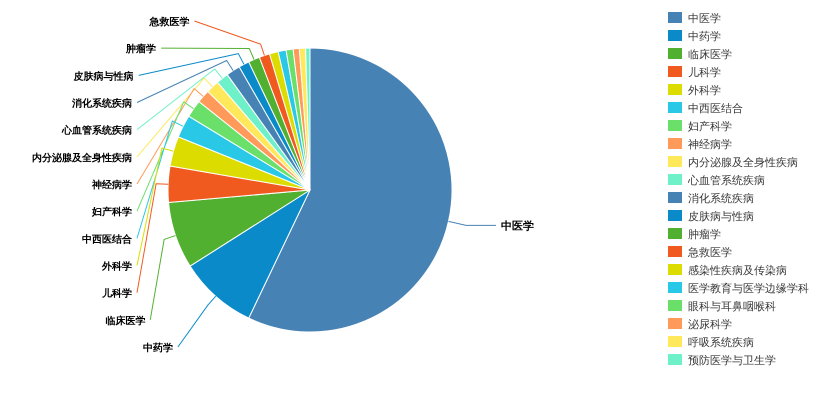 This screenshot has width=832, height=399. I want to click on slice-label: 临床医学, so click(125, 320).